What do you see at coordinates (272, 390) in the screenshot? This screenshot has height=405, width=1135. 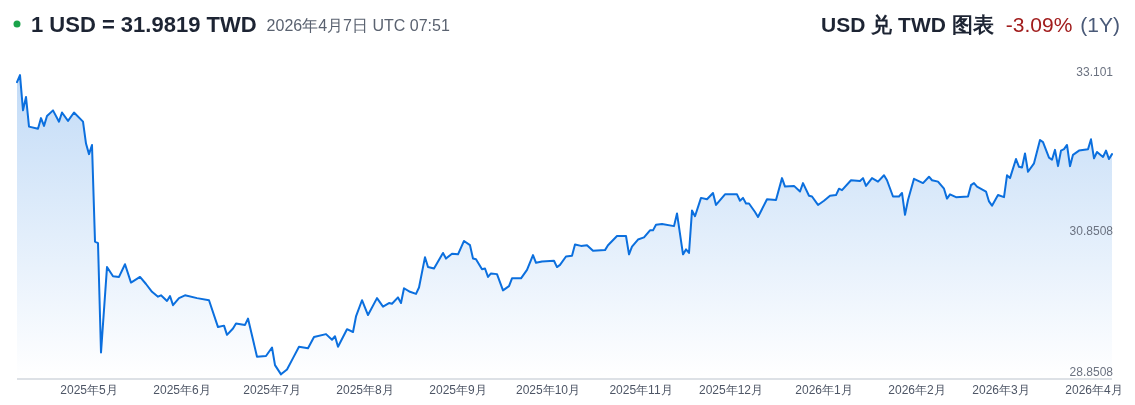 I see `x-tick-label: 2025年7月` at bounding box center [272, 390].